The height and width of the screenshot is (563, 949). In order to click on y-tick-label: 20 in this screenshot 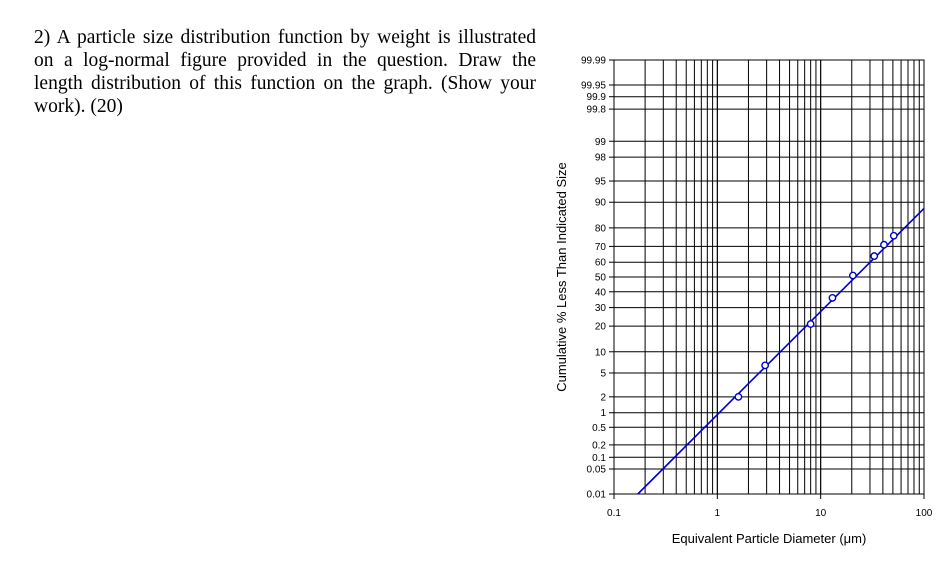, I will do `click(601, 327)`.